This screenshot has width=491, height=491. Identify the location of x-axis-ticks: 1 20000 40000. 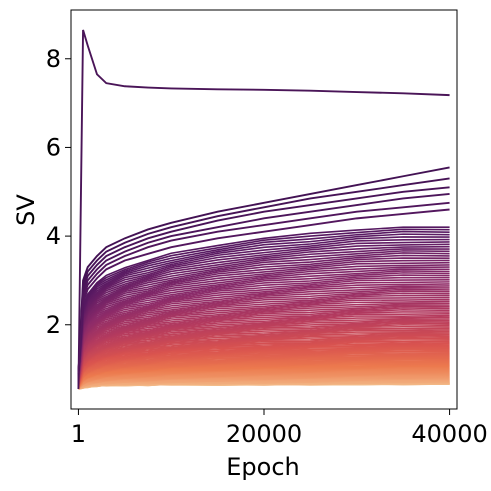
(279, 428).